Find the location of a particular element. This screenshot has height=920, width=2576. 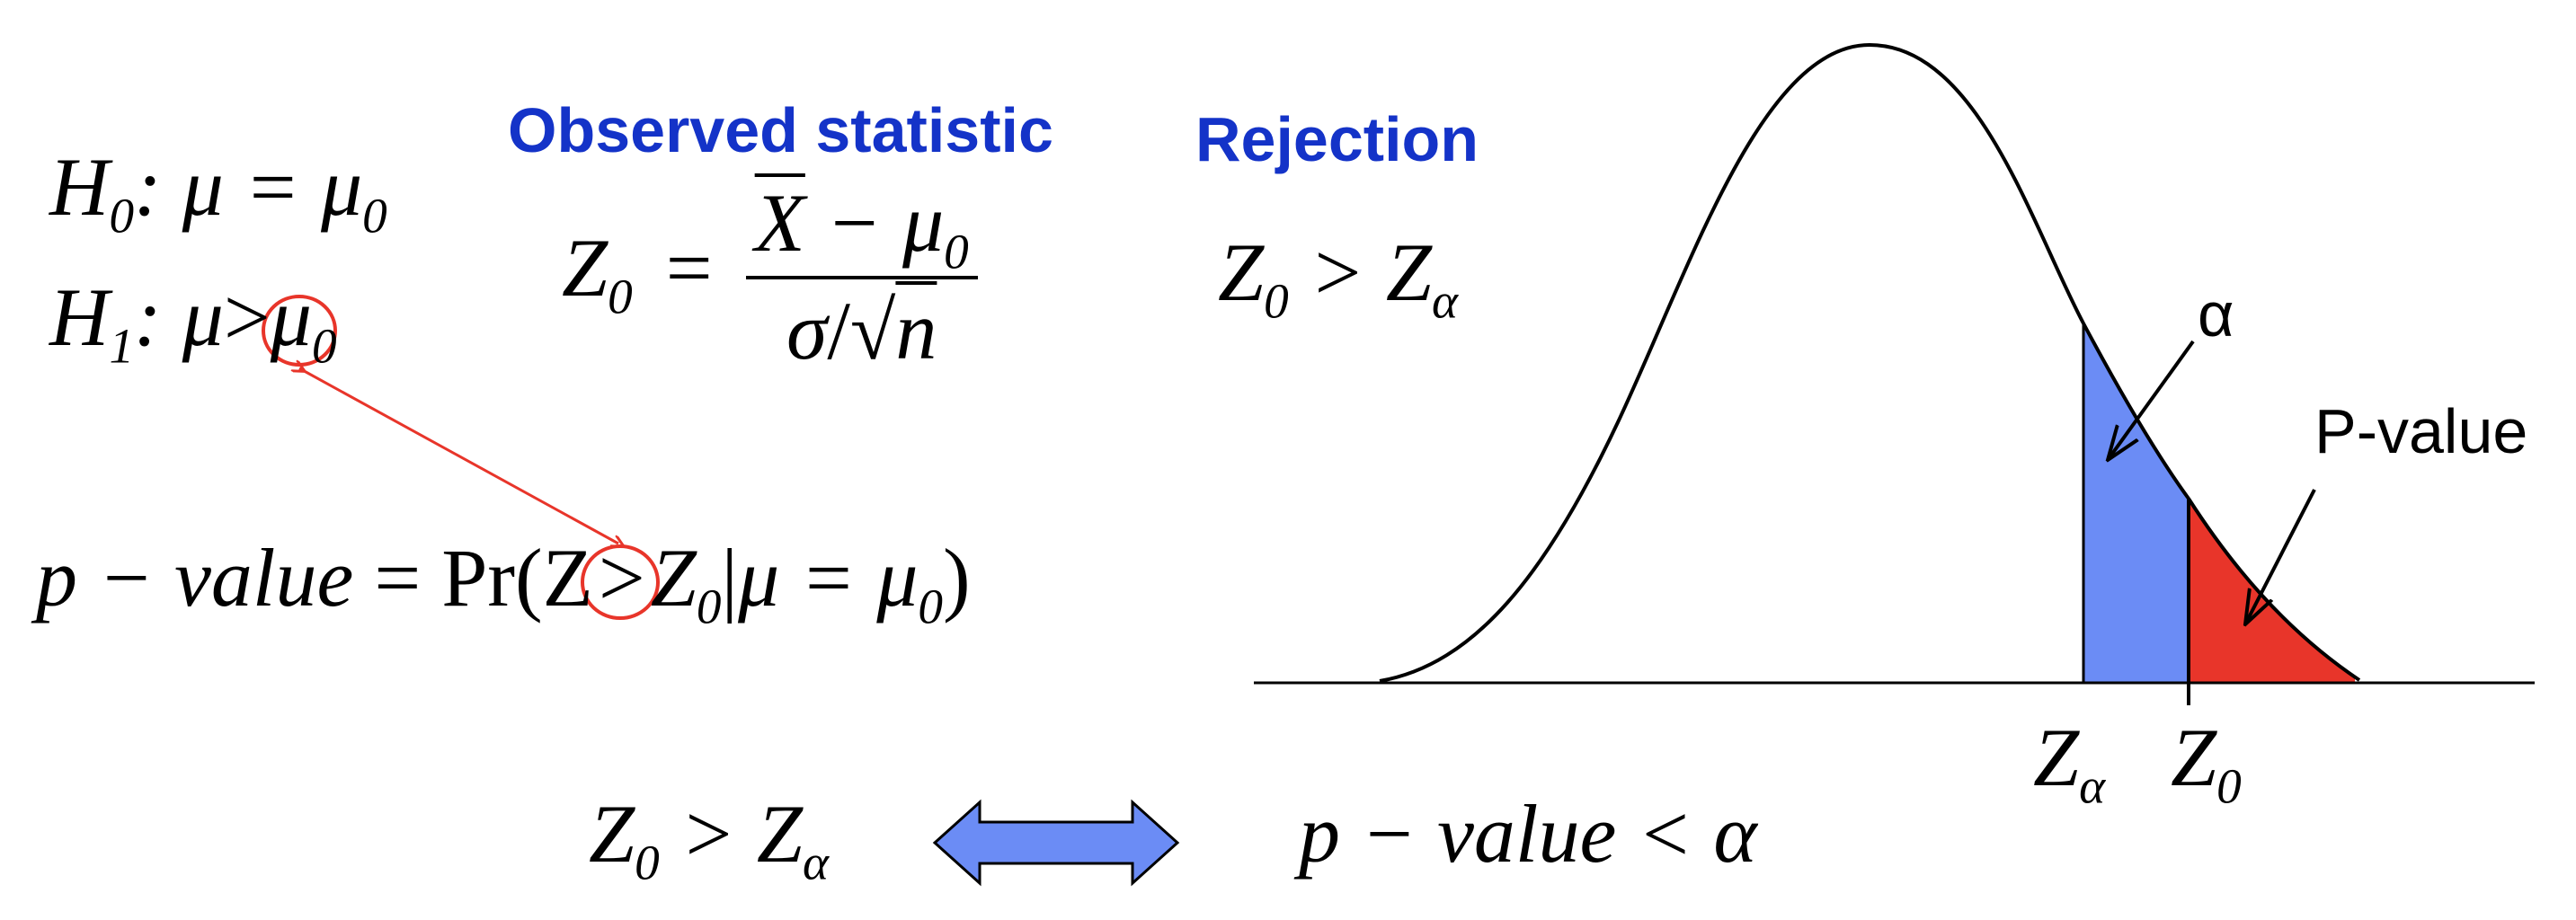

pvalue-arrow is located at coordinates (2280, 556).